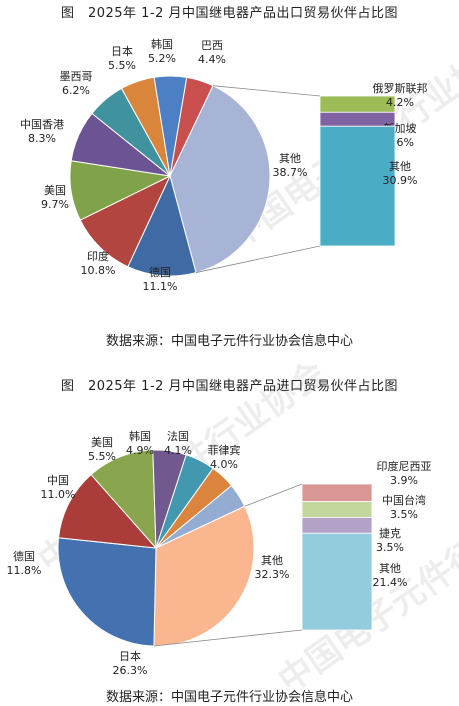 The width and height of the screenshot is (459, 706). Describe the element at coordinates (212, 45) in the screenshot. I see `export-slice-label-0: 巴西` at that location.